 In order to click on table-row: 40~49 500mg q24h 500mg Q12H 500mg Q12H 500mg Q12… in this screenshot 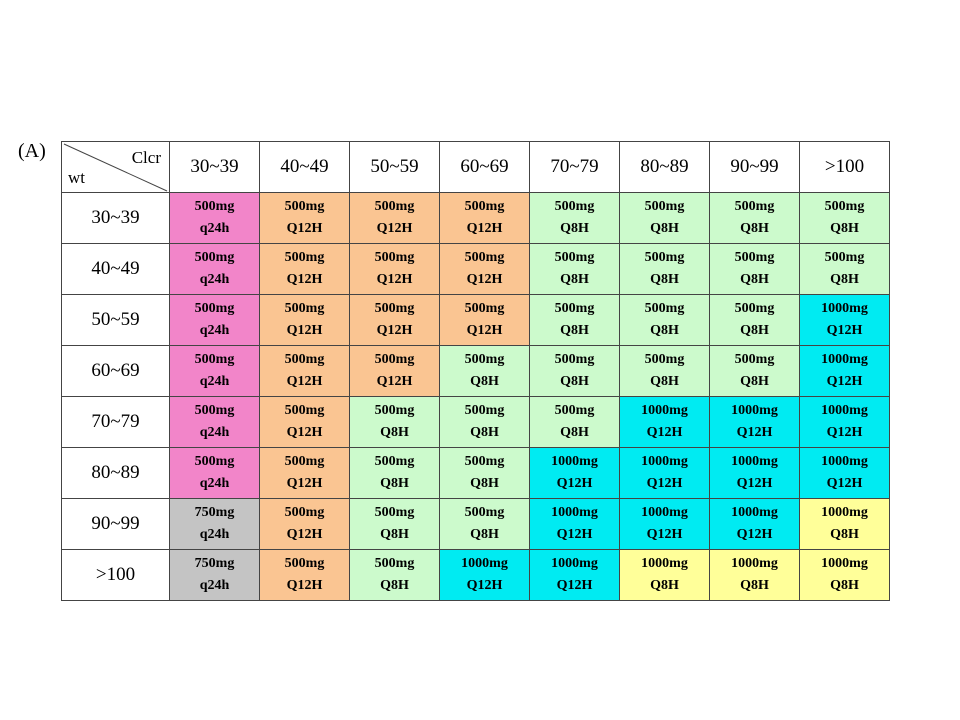, I will do `click(475, 269)`.